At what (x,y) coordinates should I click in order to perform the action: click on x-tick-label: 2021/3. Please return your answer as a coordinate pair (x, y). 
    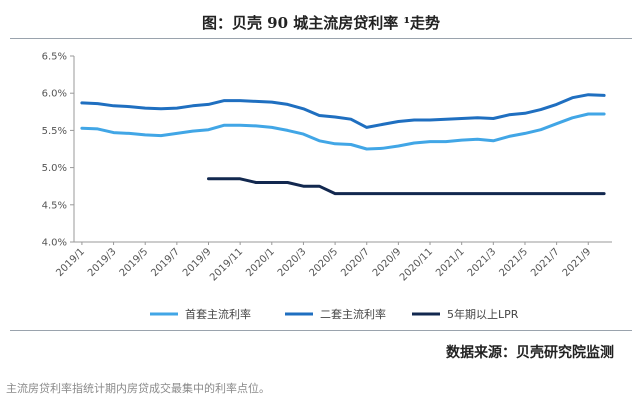
    Looking at the image, I should click on (482, 262).